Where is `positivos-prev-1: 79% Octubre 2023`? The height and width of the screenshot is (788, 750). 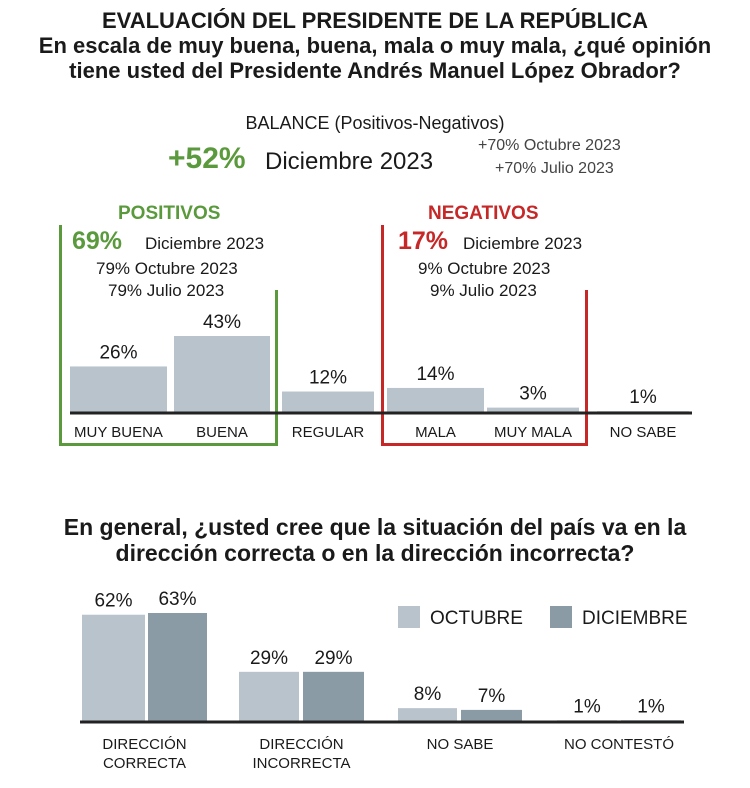 positivos-prev-1: 79% Octubre 2023 is located at coordinates (167, 268).